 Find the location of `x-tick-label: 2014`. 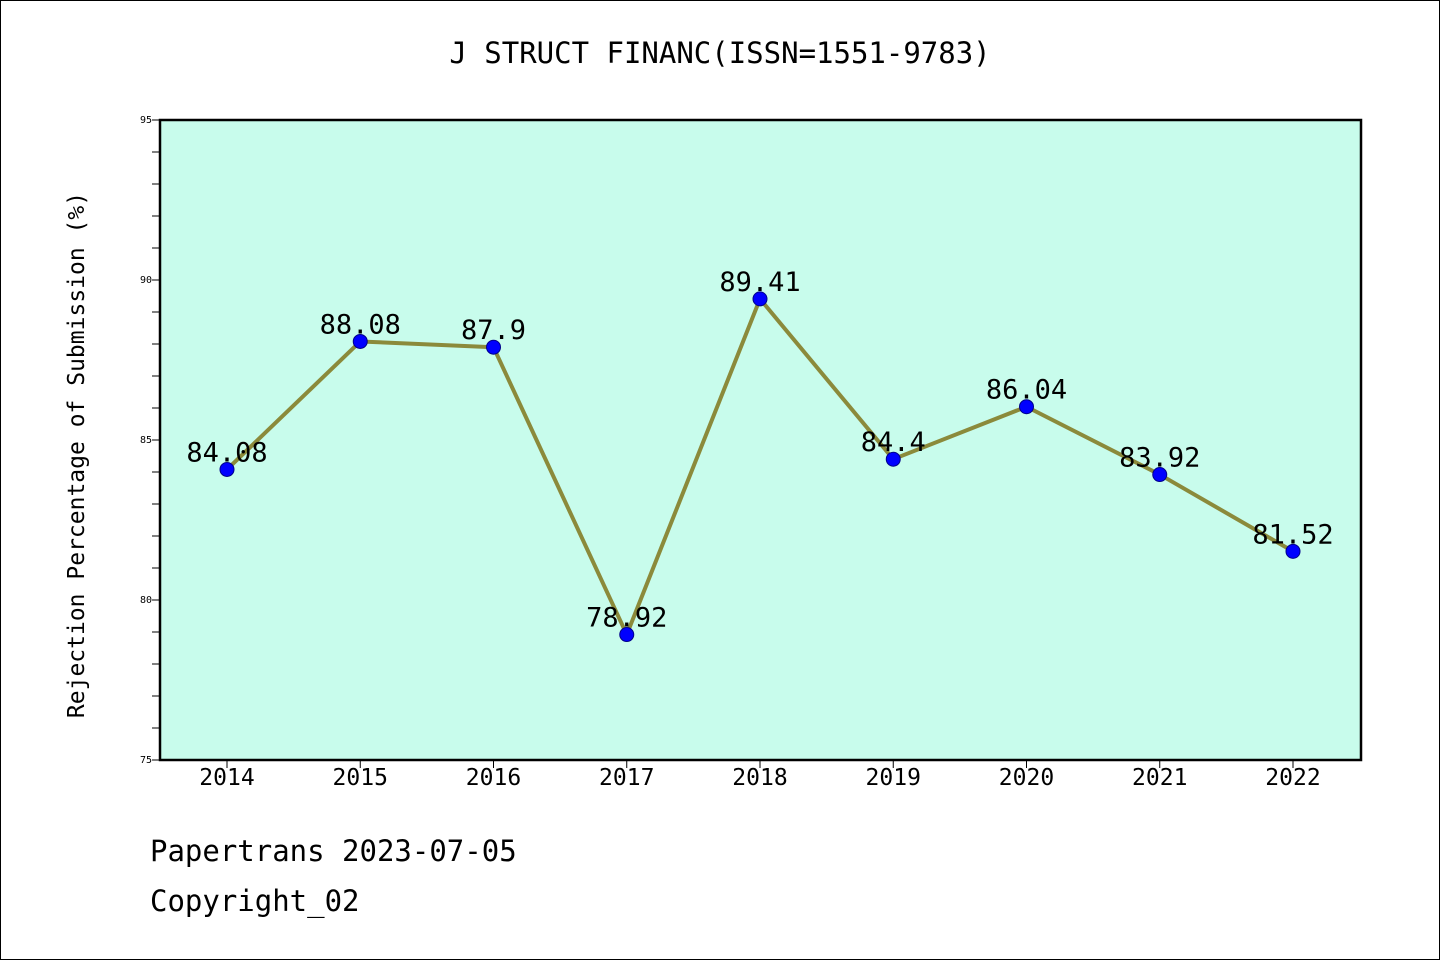

x-tick-label: 2014 is located at coordinates (226, 778).